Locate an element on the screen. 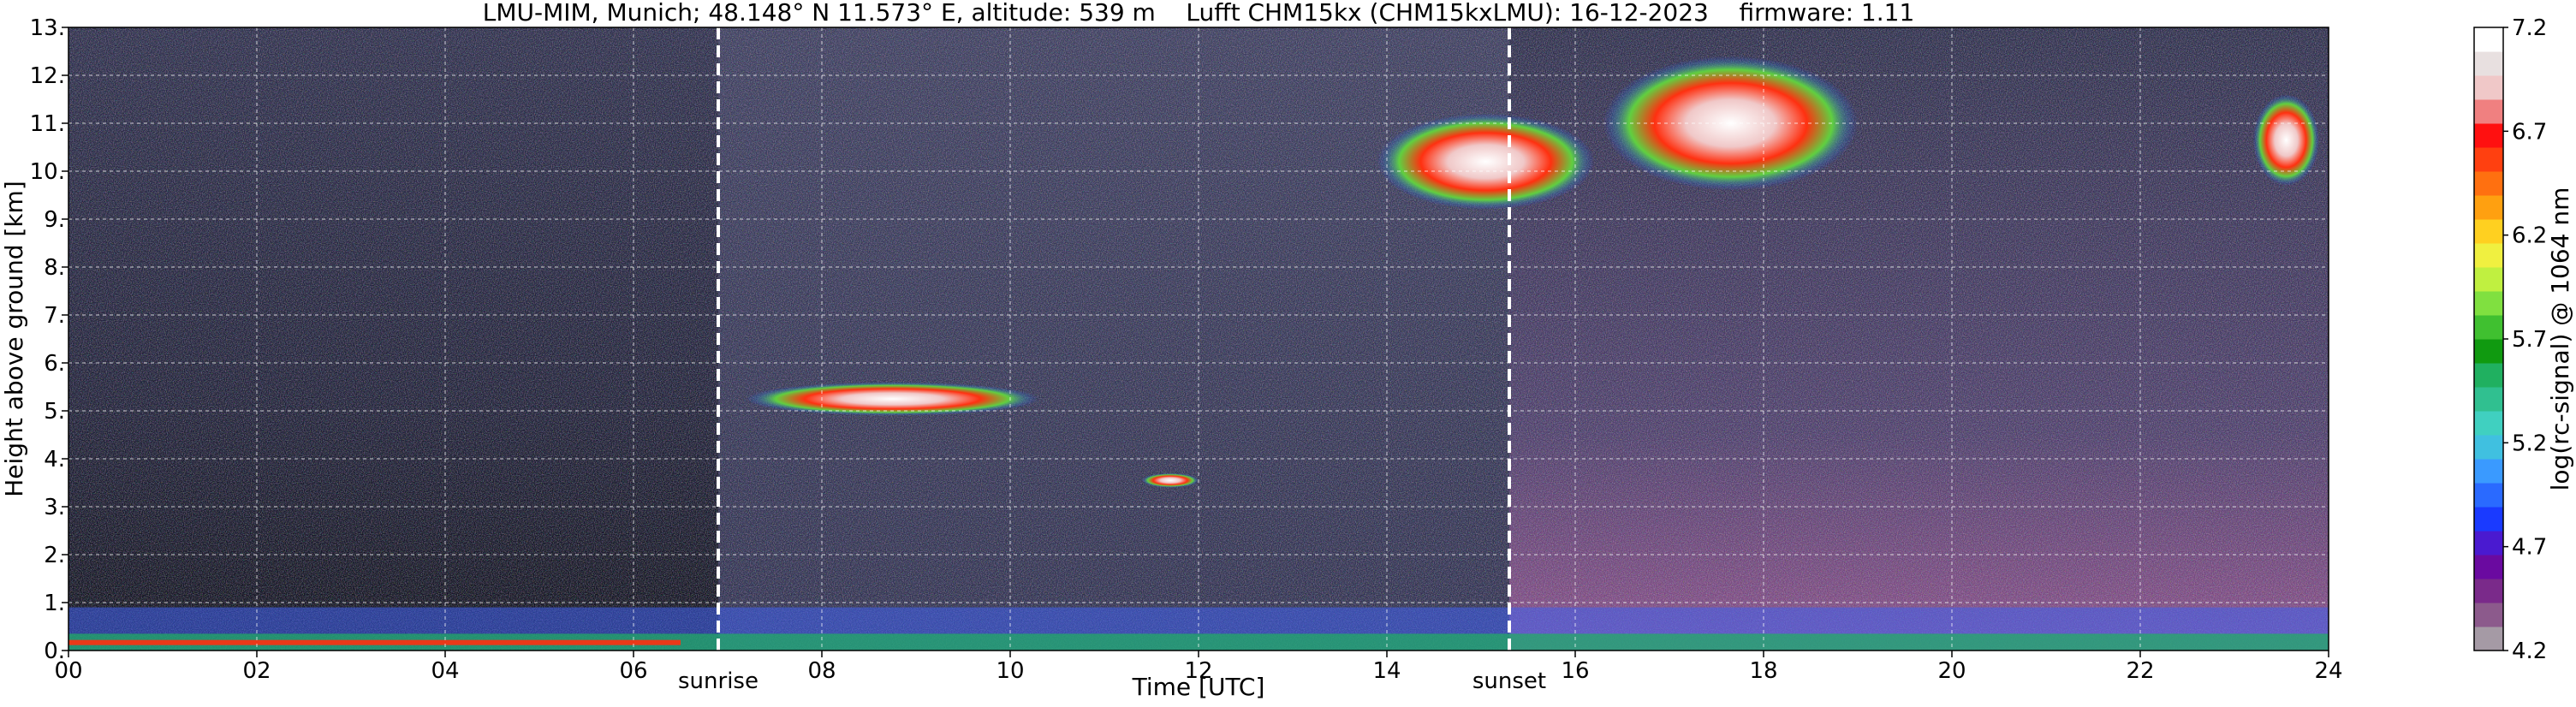 This screenshot has height=707, width=2576. y-axis-label: Height above ground [km] is located at coordinates (14, 339).